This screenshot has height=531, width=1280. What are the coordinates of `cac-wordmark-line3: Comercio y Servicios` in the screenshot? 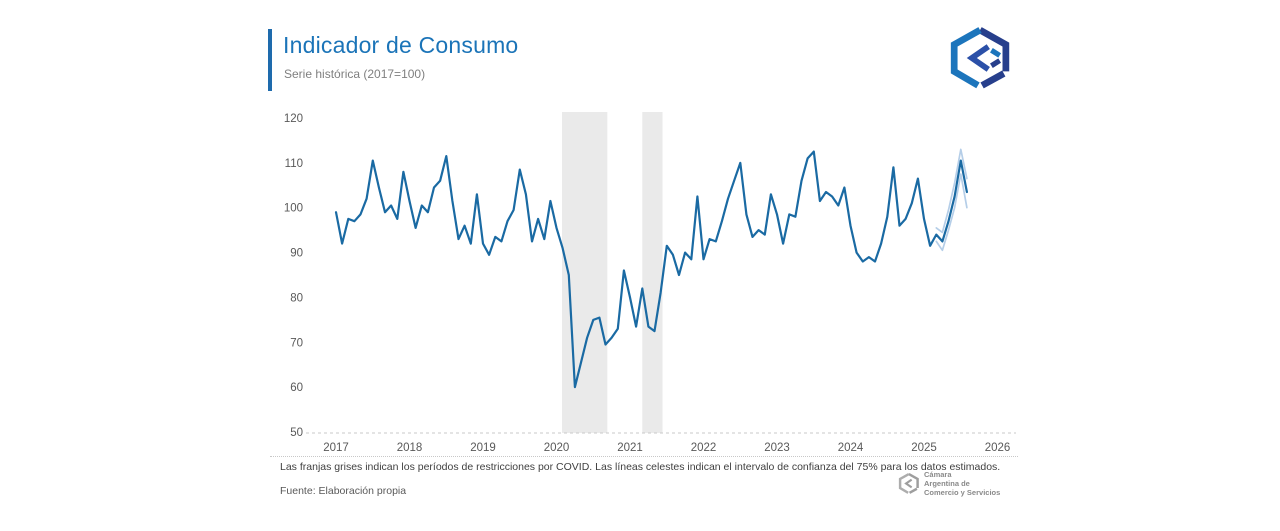 It's located at (962, 492).